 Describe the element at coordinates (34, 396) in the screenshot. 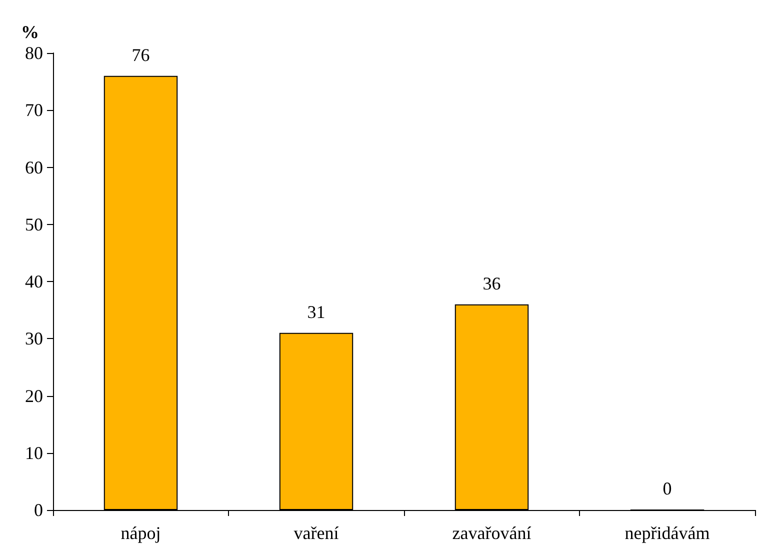

I see `y-tick-label: 20` at that location.